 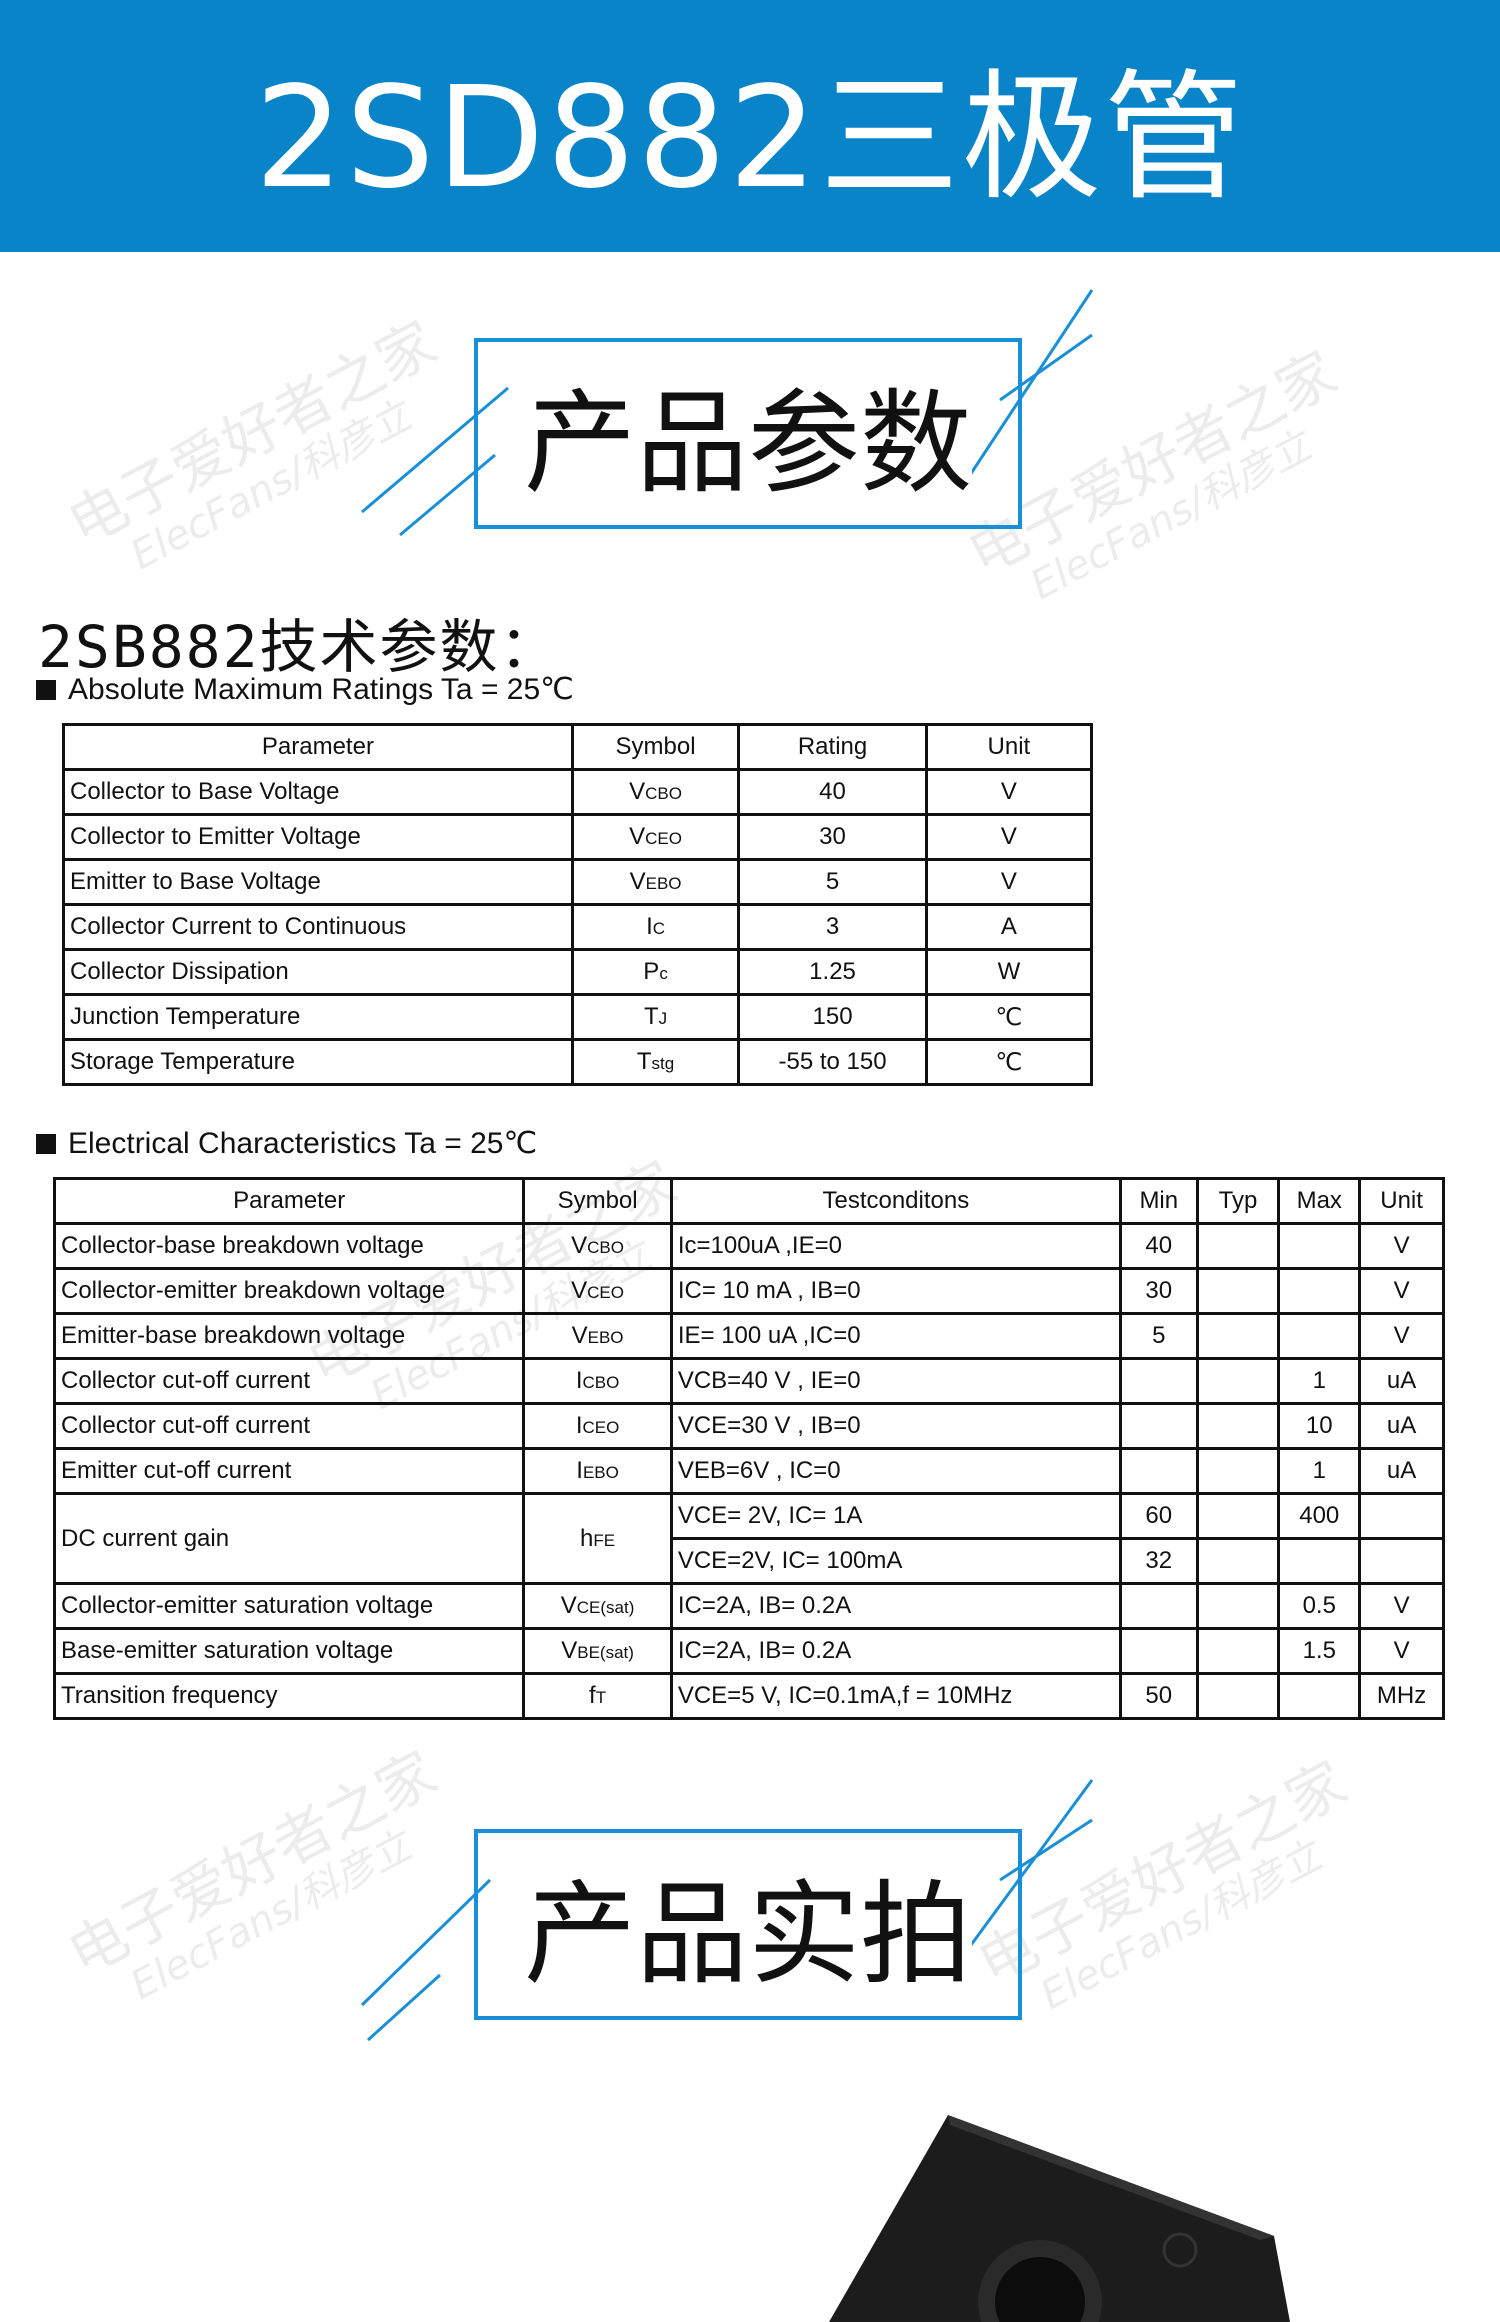 I want to click on section-title: 产品实拍, so click(x=748, y=1924).